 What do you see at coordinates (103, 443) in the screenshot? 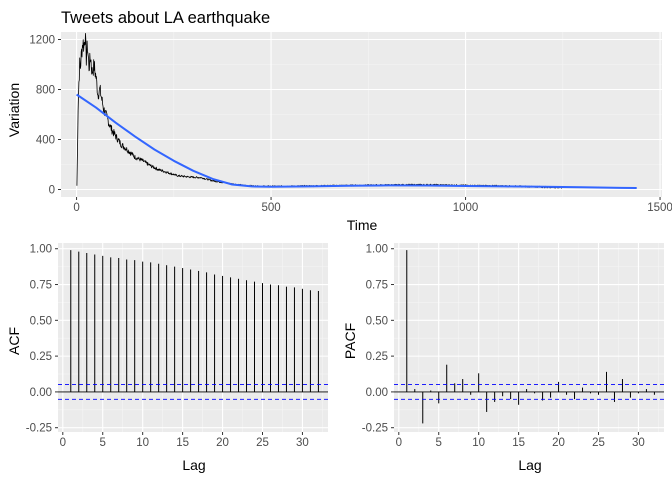
I see `acf-x-tick-label: 5` at bounding box center [103, 443].